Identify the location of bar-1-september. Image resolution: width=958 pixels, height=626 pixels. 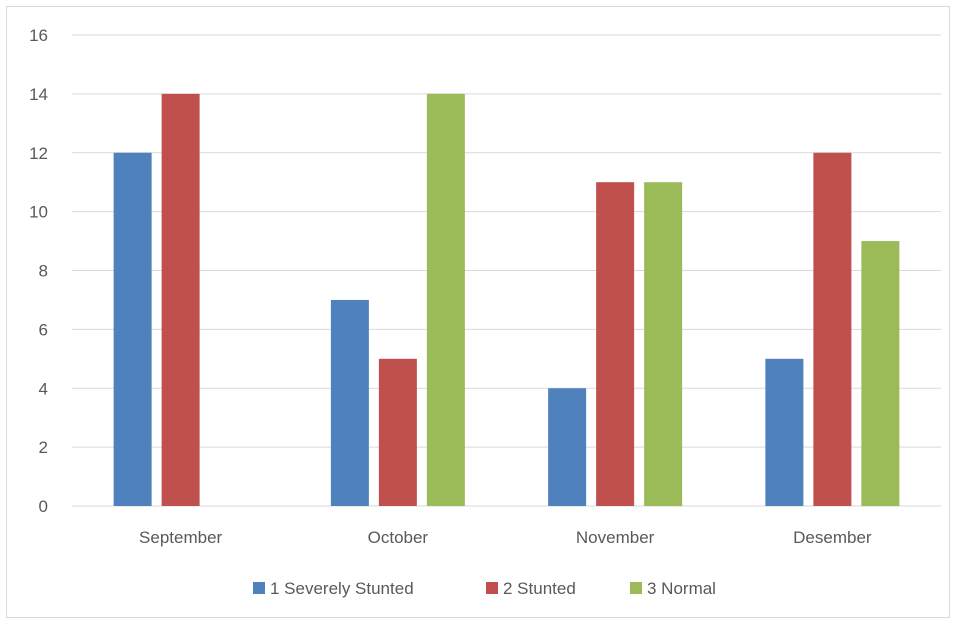
(132, 329).